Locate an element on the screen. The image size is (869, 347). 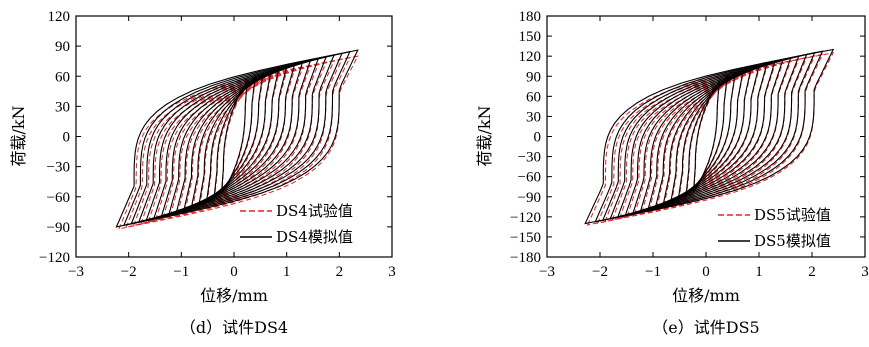
ds5-curves is located at coordinates (709, 137).